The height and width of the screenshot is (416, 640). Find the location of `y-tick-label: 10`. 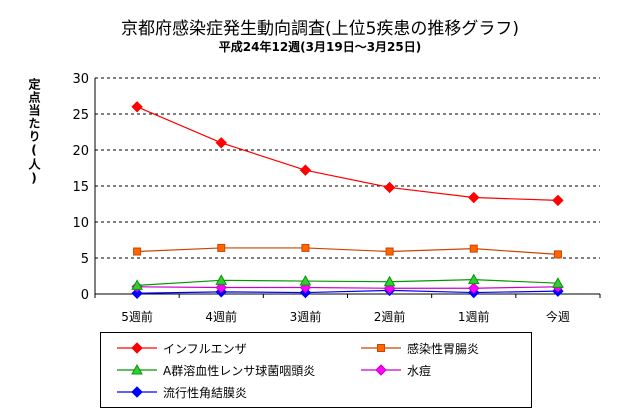

y-tick-label: 10 is located at coordinates (80, 223).